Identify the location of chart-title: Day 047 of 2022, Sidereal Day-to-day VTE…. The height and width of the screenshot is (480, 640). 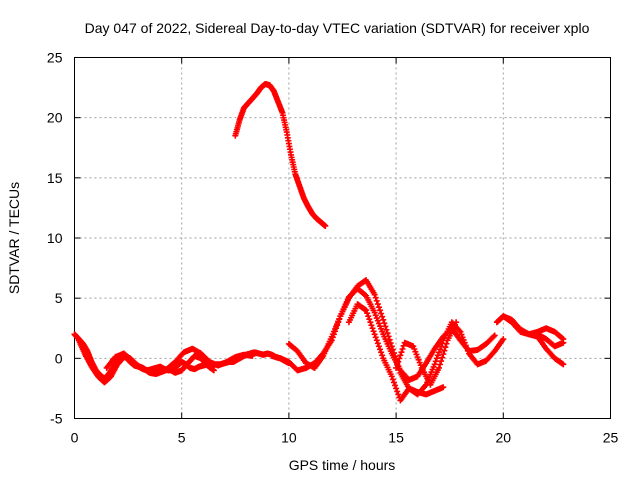
(337, 28).